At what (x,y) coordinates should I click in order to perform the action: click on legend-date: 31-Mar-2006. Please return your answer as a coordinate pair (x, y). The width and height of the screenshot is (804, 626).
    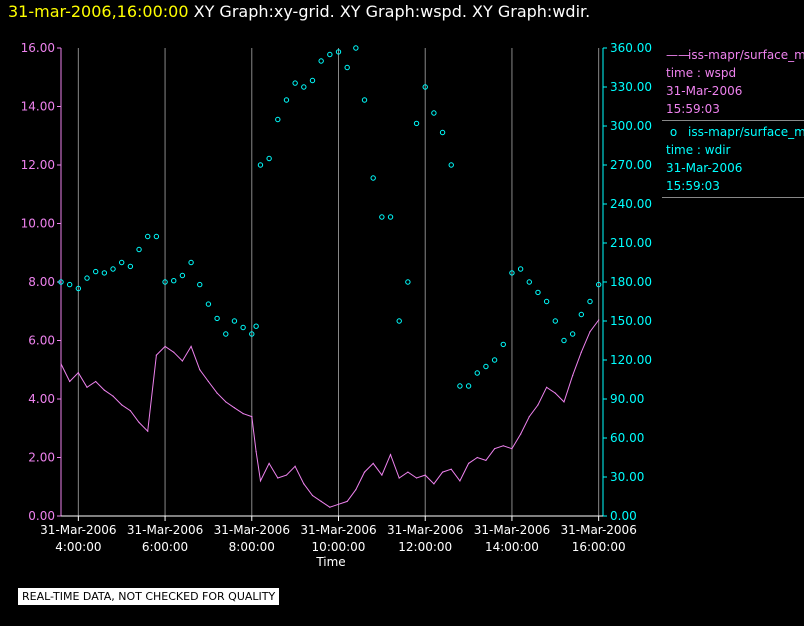
    Looking at the image, I should click on (704, 91).